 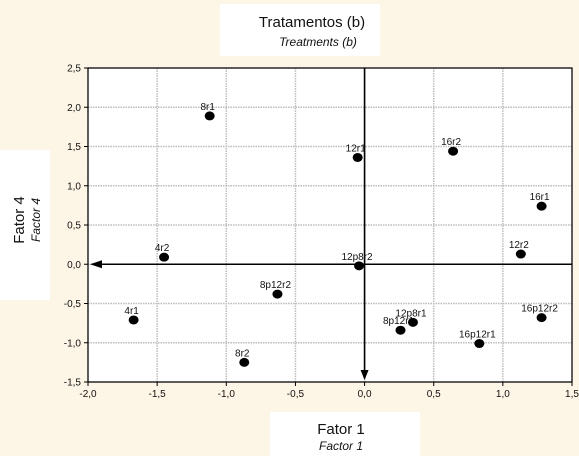 What do you see at coordinates (207, 107) in the screenshot?
I see `point-label: 8r1` at bounding box center [207, 107].